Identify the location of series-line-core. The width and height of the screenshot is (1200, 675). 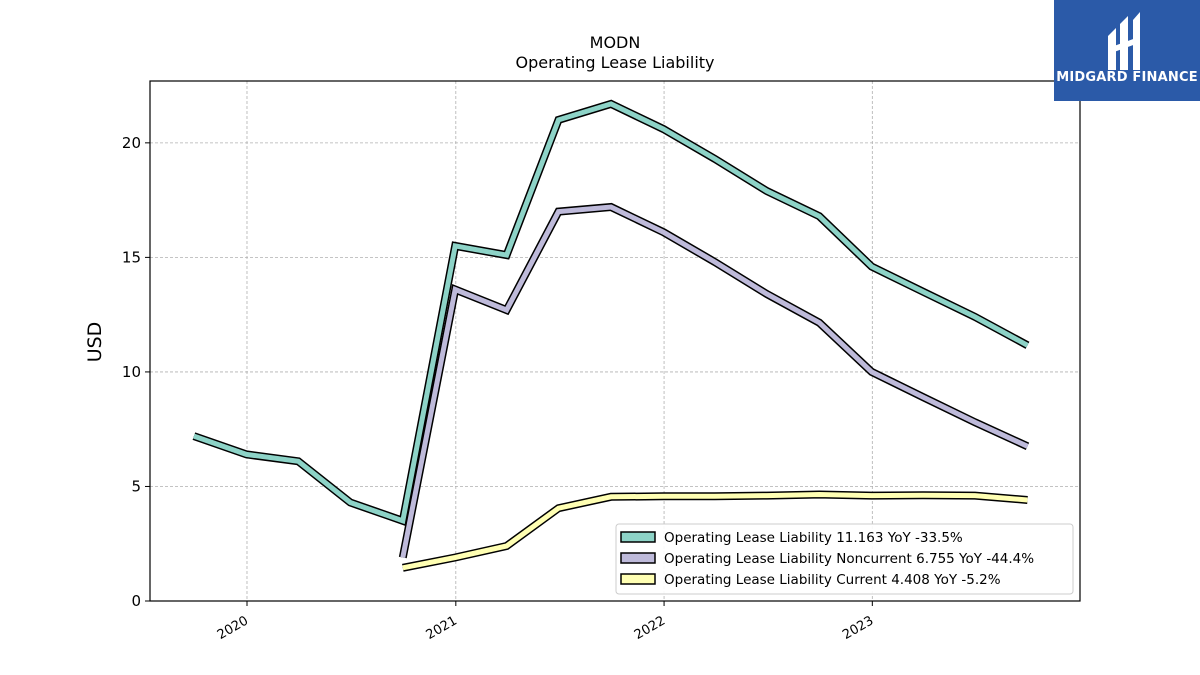
(715, 531).